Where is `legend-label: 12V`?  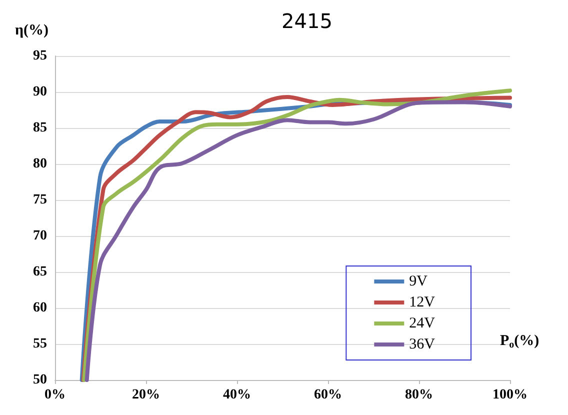 legend-label: 12V is located at coordinates (422, 302).